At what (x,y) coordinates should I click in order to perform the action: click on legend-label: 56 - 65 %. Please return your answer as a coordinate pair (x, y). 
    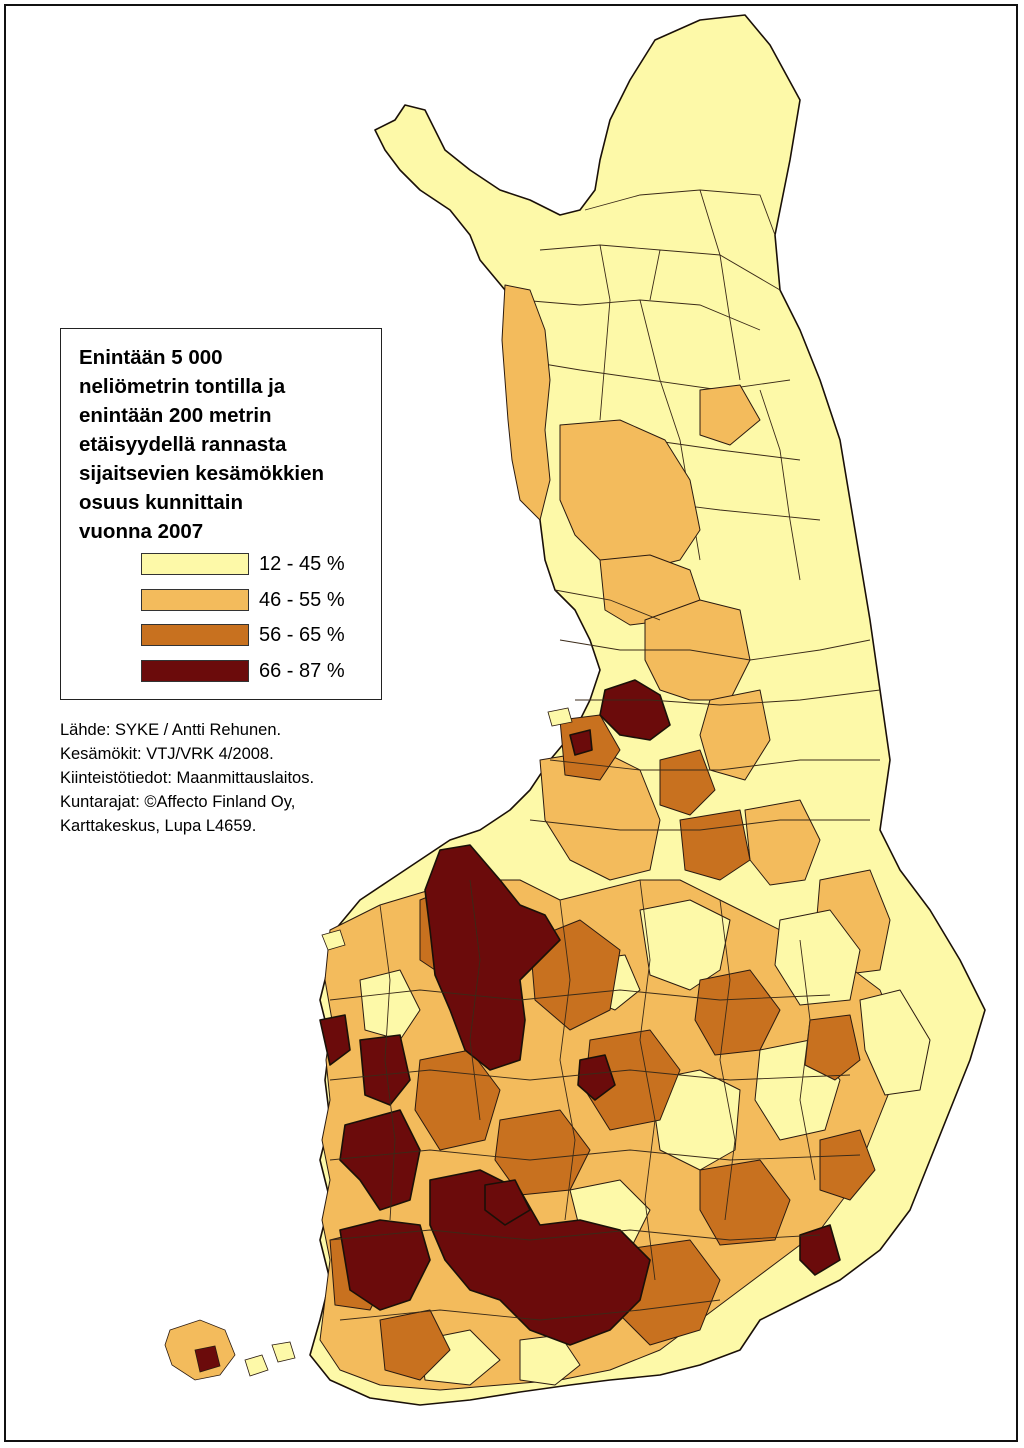
    Looking at the image, I should click on (302, 635).